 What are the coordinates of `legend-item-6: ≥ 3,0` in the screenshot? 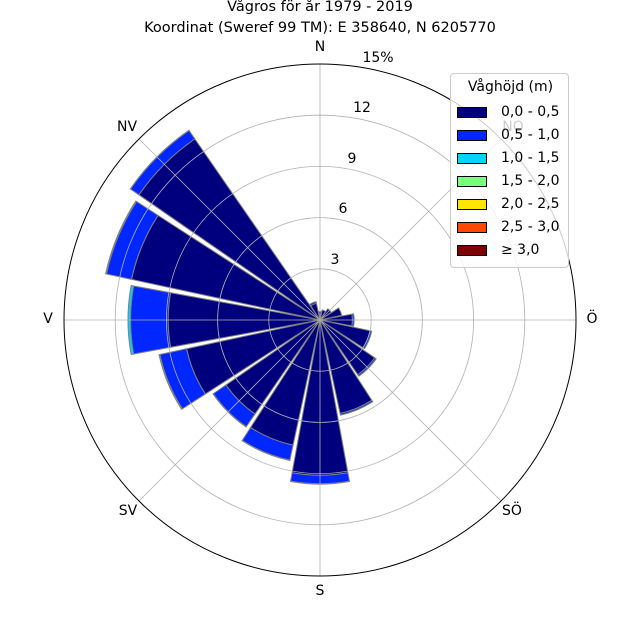 It's located at (512, 250).